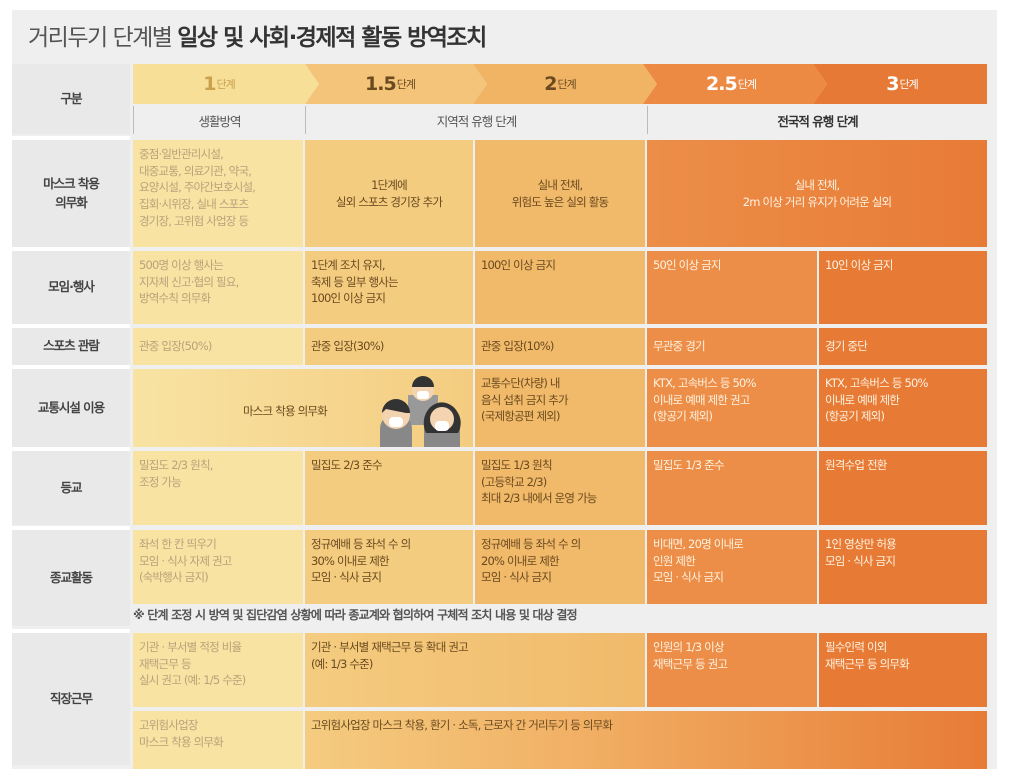  Describe the element at coordinates (560, 287) in the screenshot. I see `gathering-stage2: 100인 이상 금지` at that location.